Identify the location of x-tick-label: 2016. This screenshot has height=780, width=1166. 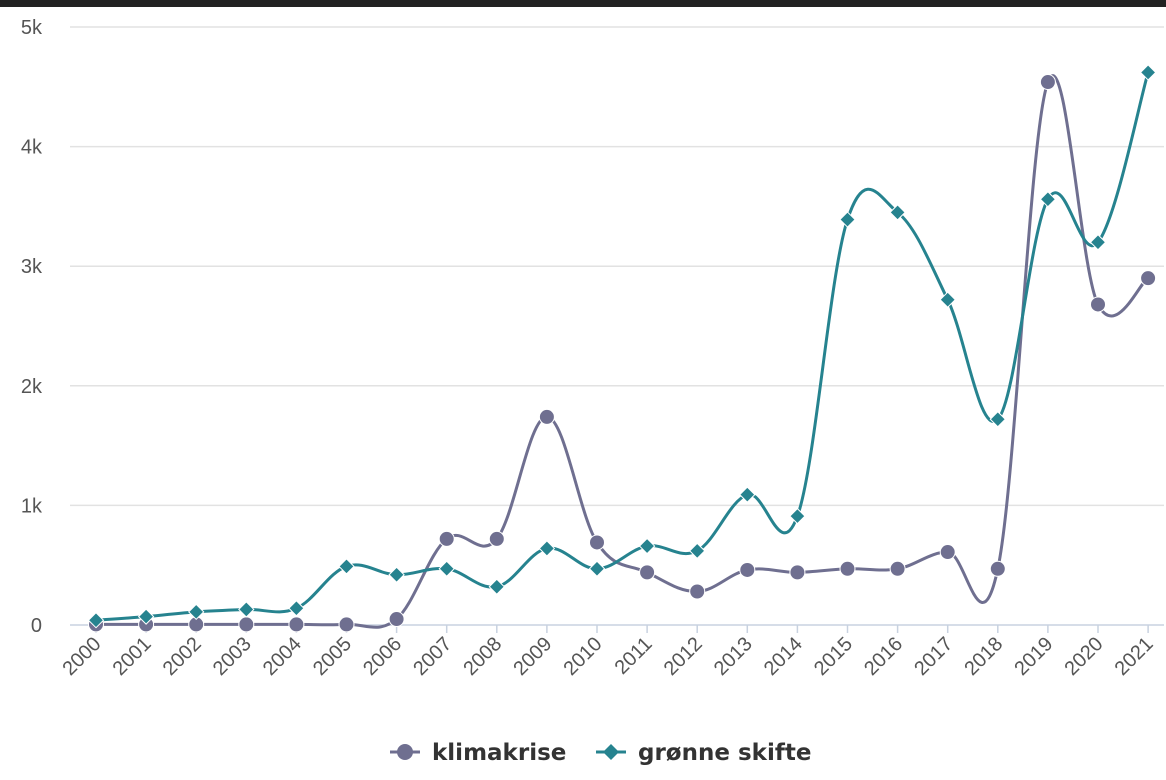
(883, 656).